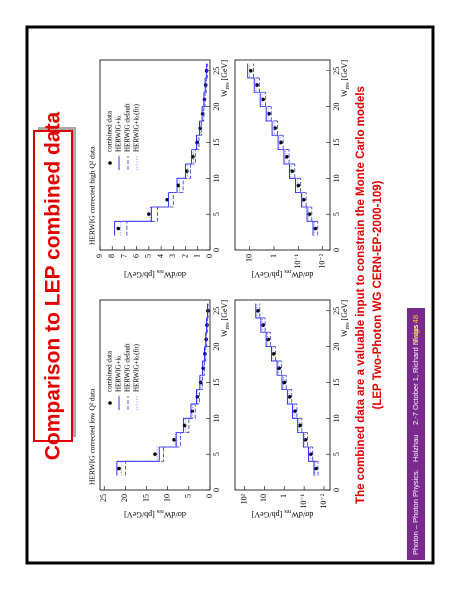  Describe the element at coordinates (119, 373) in the screenshot. I see `legend-entry: HERWIG+kₜ` at that location.